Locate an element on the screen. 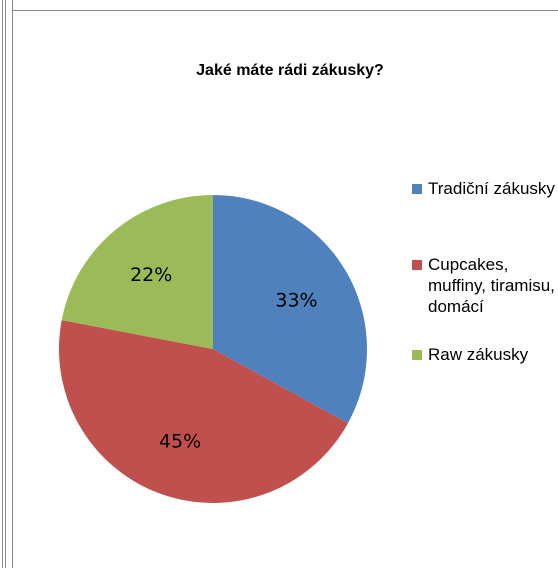 This screenshot has width=558, height=568. data-label: 45% is located at coordinates (180, 441).